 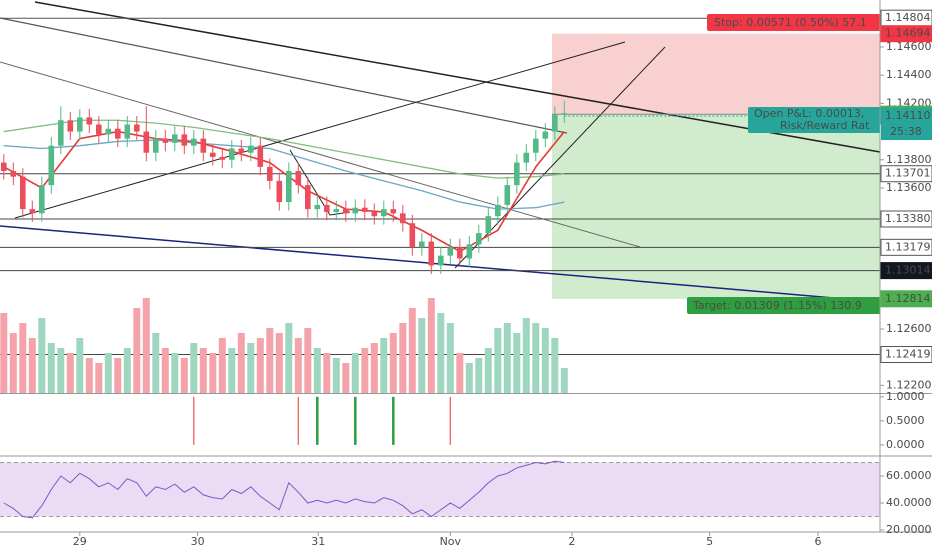 I want to click on stop-label: Stop: 0.00571 (0.50%) 57.1, so click(x=790, y=22).